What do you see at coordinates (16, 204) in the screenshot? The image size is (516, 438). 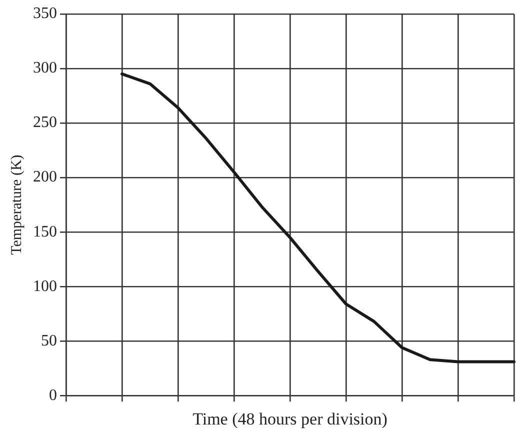 I see `y-axis-title: Temperature (K)` at bounding box center [16, 204].